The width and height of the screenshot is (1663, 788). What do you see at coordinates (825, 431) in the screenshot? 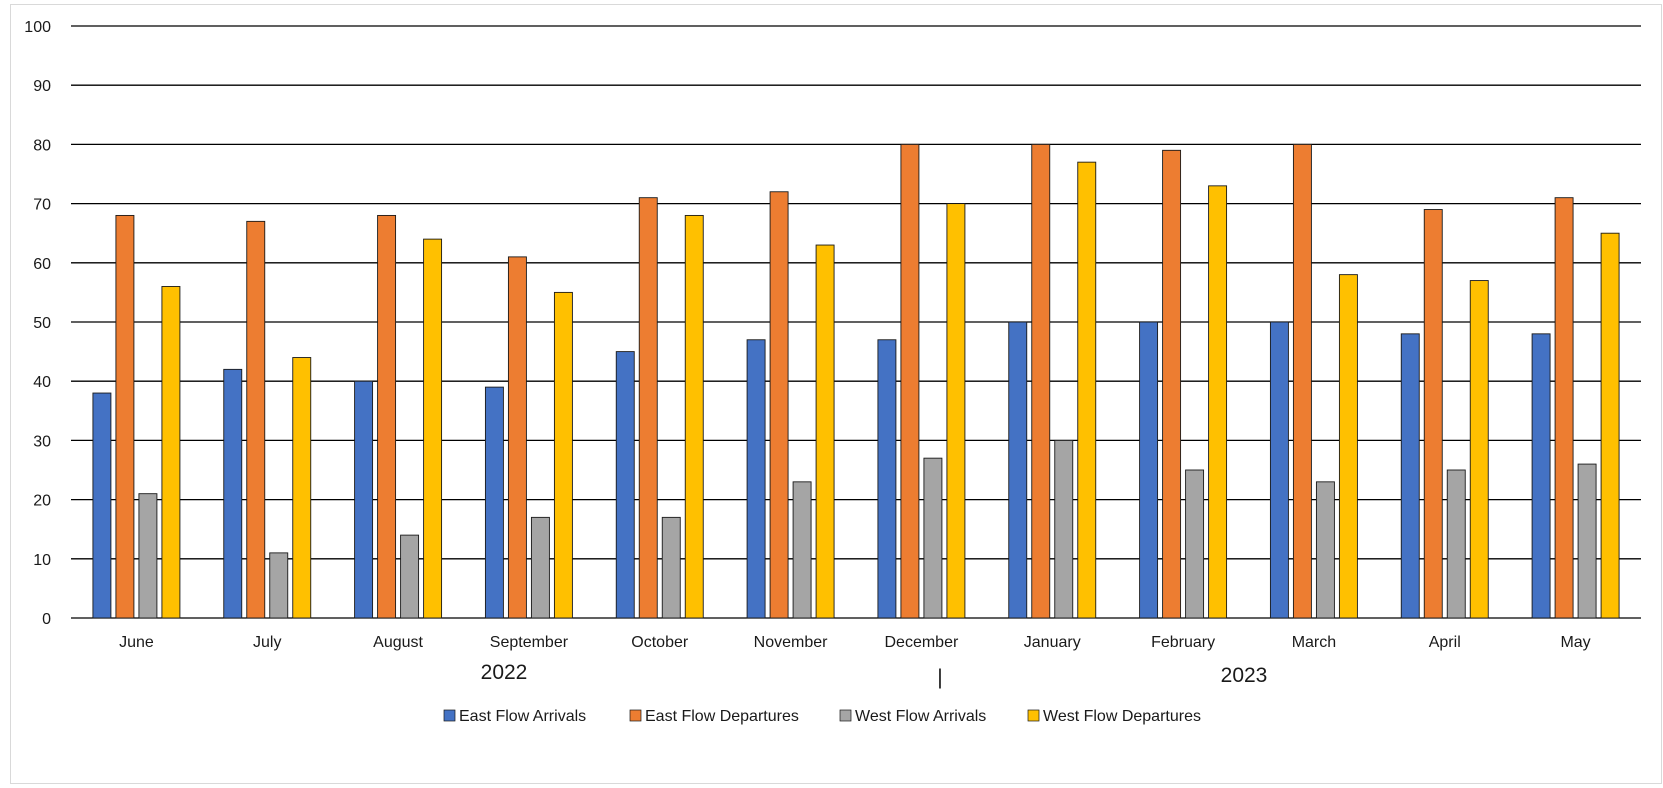
I see `bar-west-flow-departures-november` at bounding box center [825, 431].